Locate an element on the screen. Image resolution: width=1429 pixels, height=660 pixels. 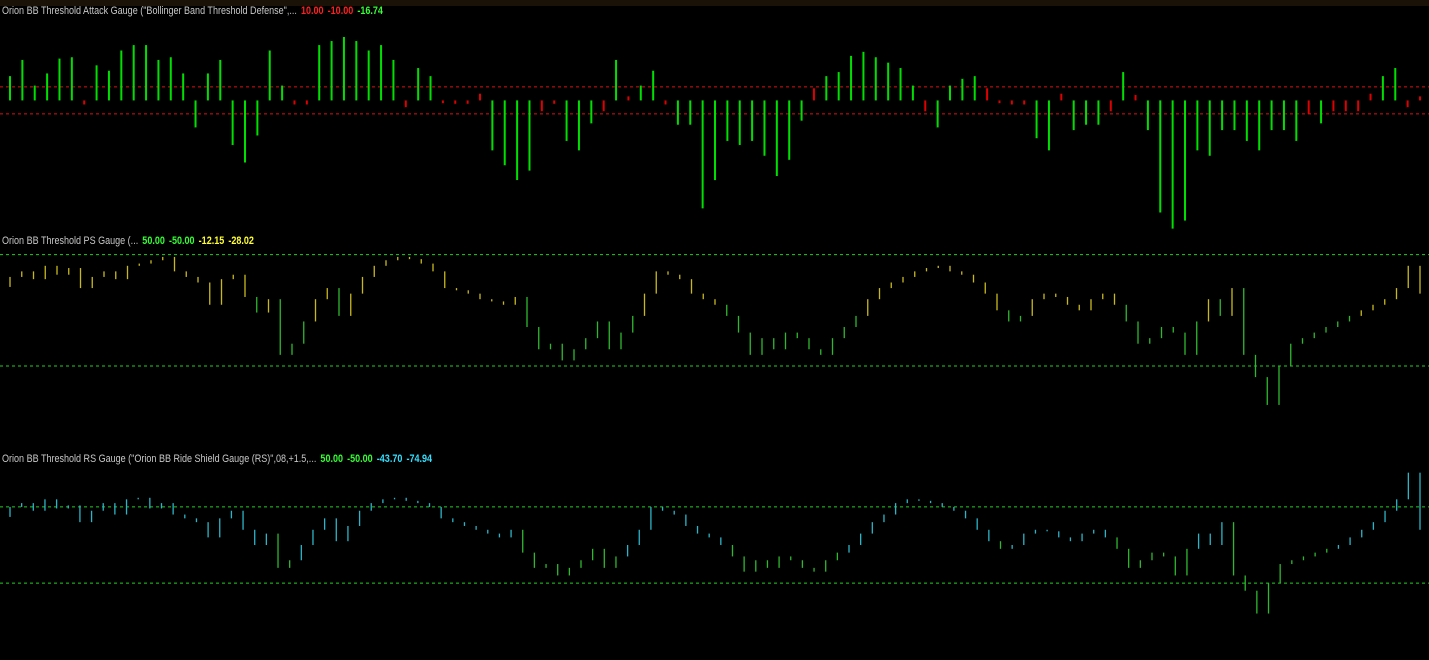
readout: 10.00 is located at coordinates (312, 11).